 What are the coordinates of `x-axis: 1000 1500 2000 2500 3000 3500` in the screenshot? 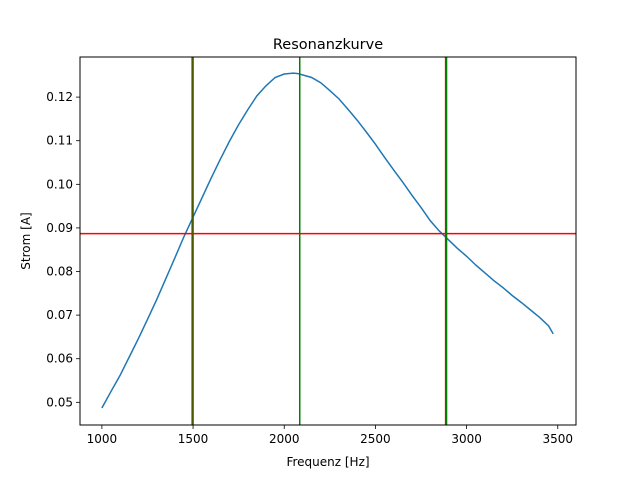 It's located at (330, 435).